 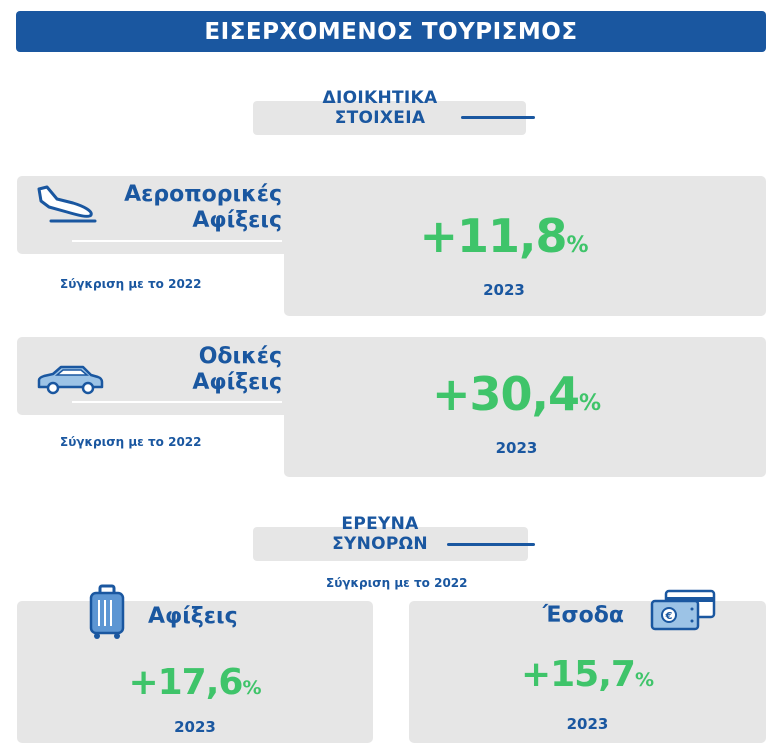 What do you see at coordinates (504, 290) in the screenshot?
I see `air-card-year: 2023` at bounding box center [504, 290].